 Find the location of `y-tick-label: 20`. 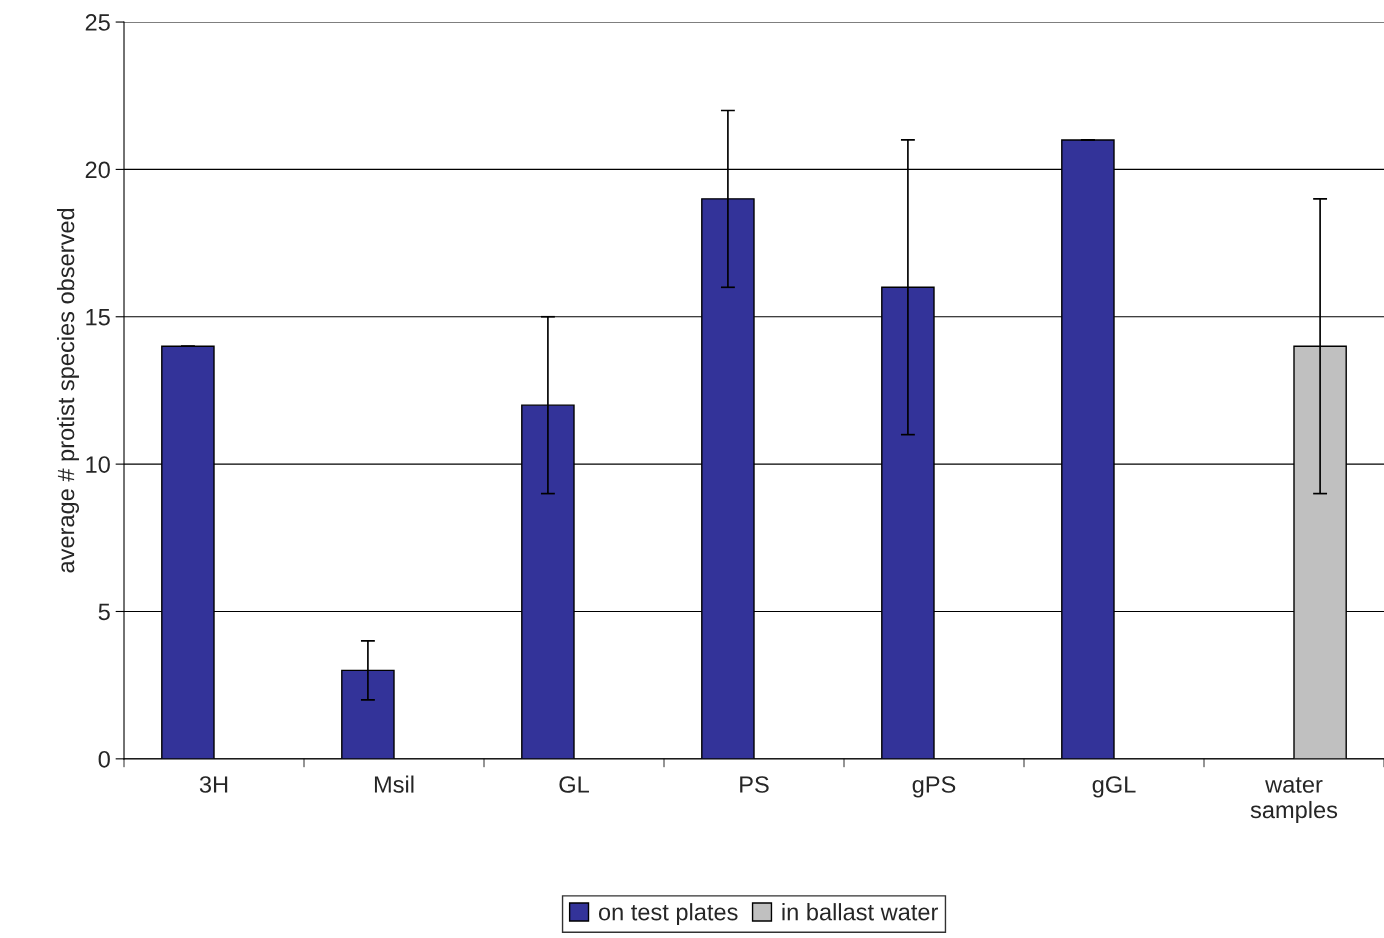

y-tick-label: 20 is located at coordinates (97, 170).